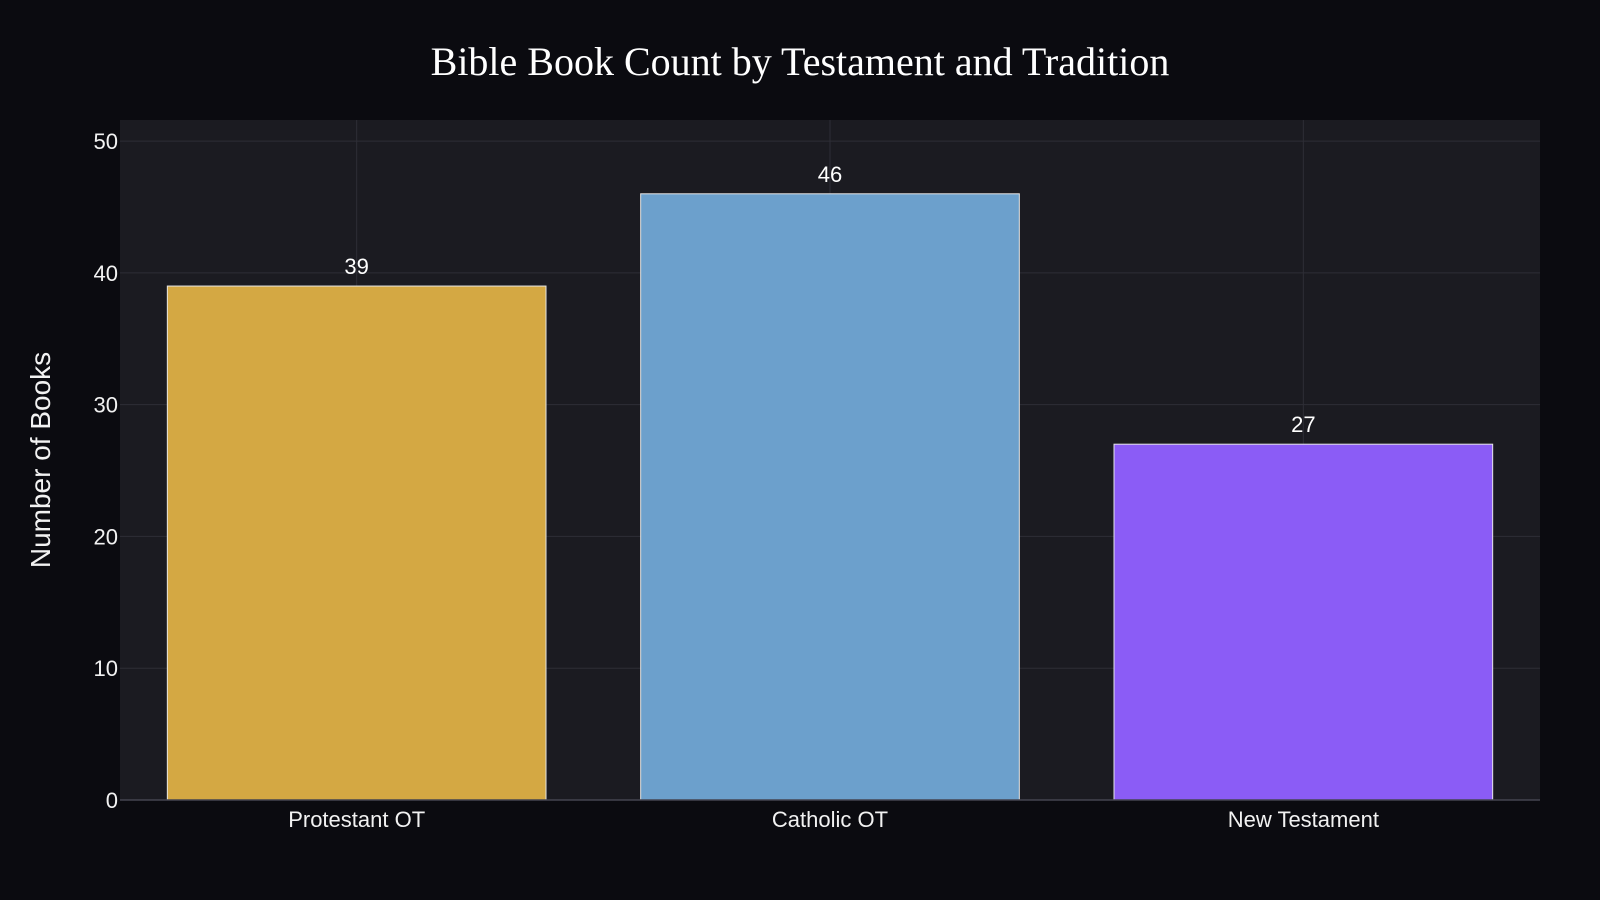 This screenshot has width=1600, height=900. Describe the element at coordinates (40, 460) in the screenshot. I see `y-axis-label: Number of Books` at that location.